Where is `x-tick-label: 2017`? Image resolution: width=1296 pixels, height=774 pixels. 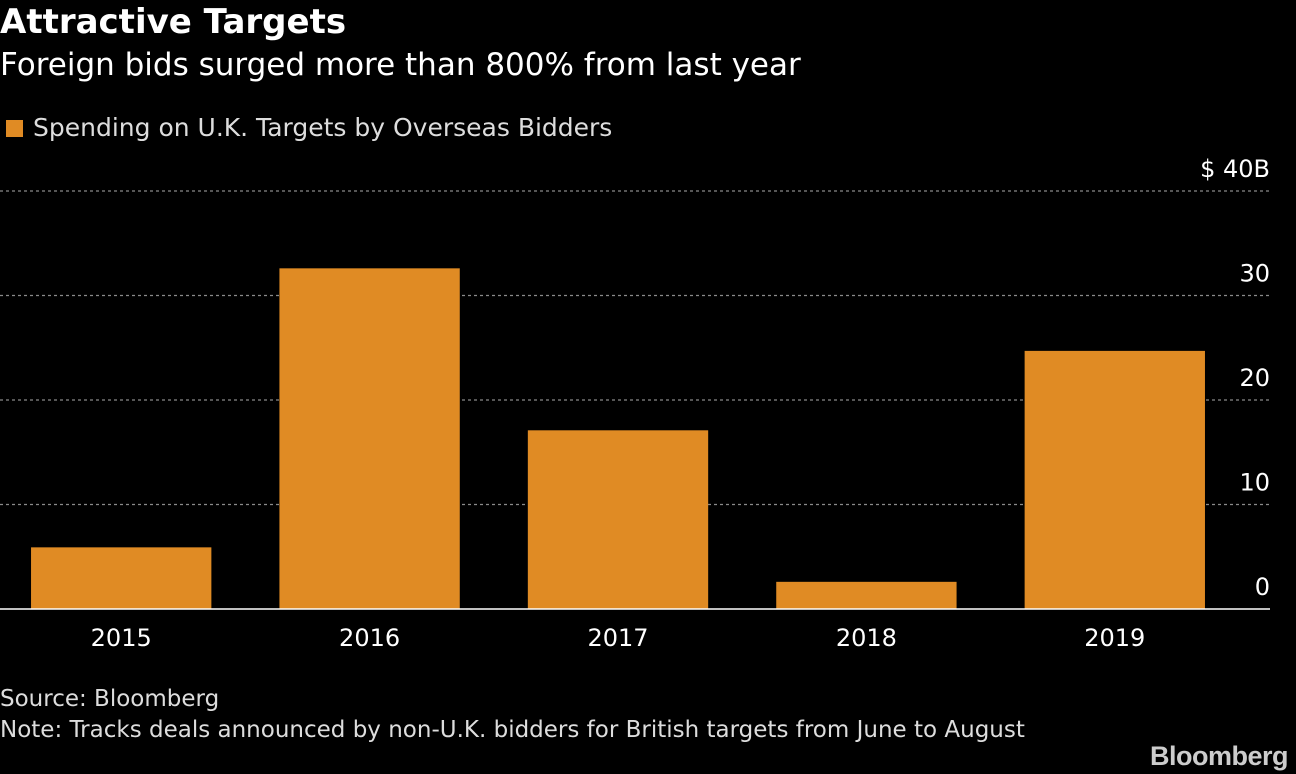
x-tick-label: 2017 is located at coordinates (617, 638).